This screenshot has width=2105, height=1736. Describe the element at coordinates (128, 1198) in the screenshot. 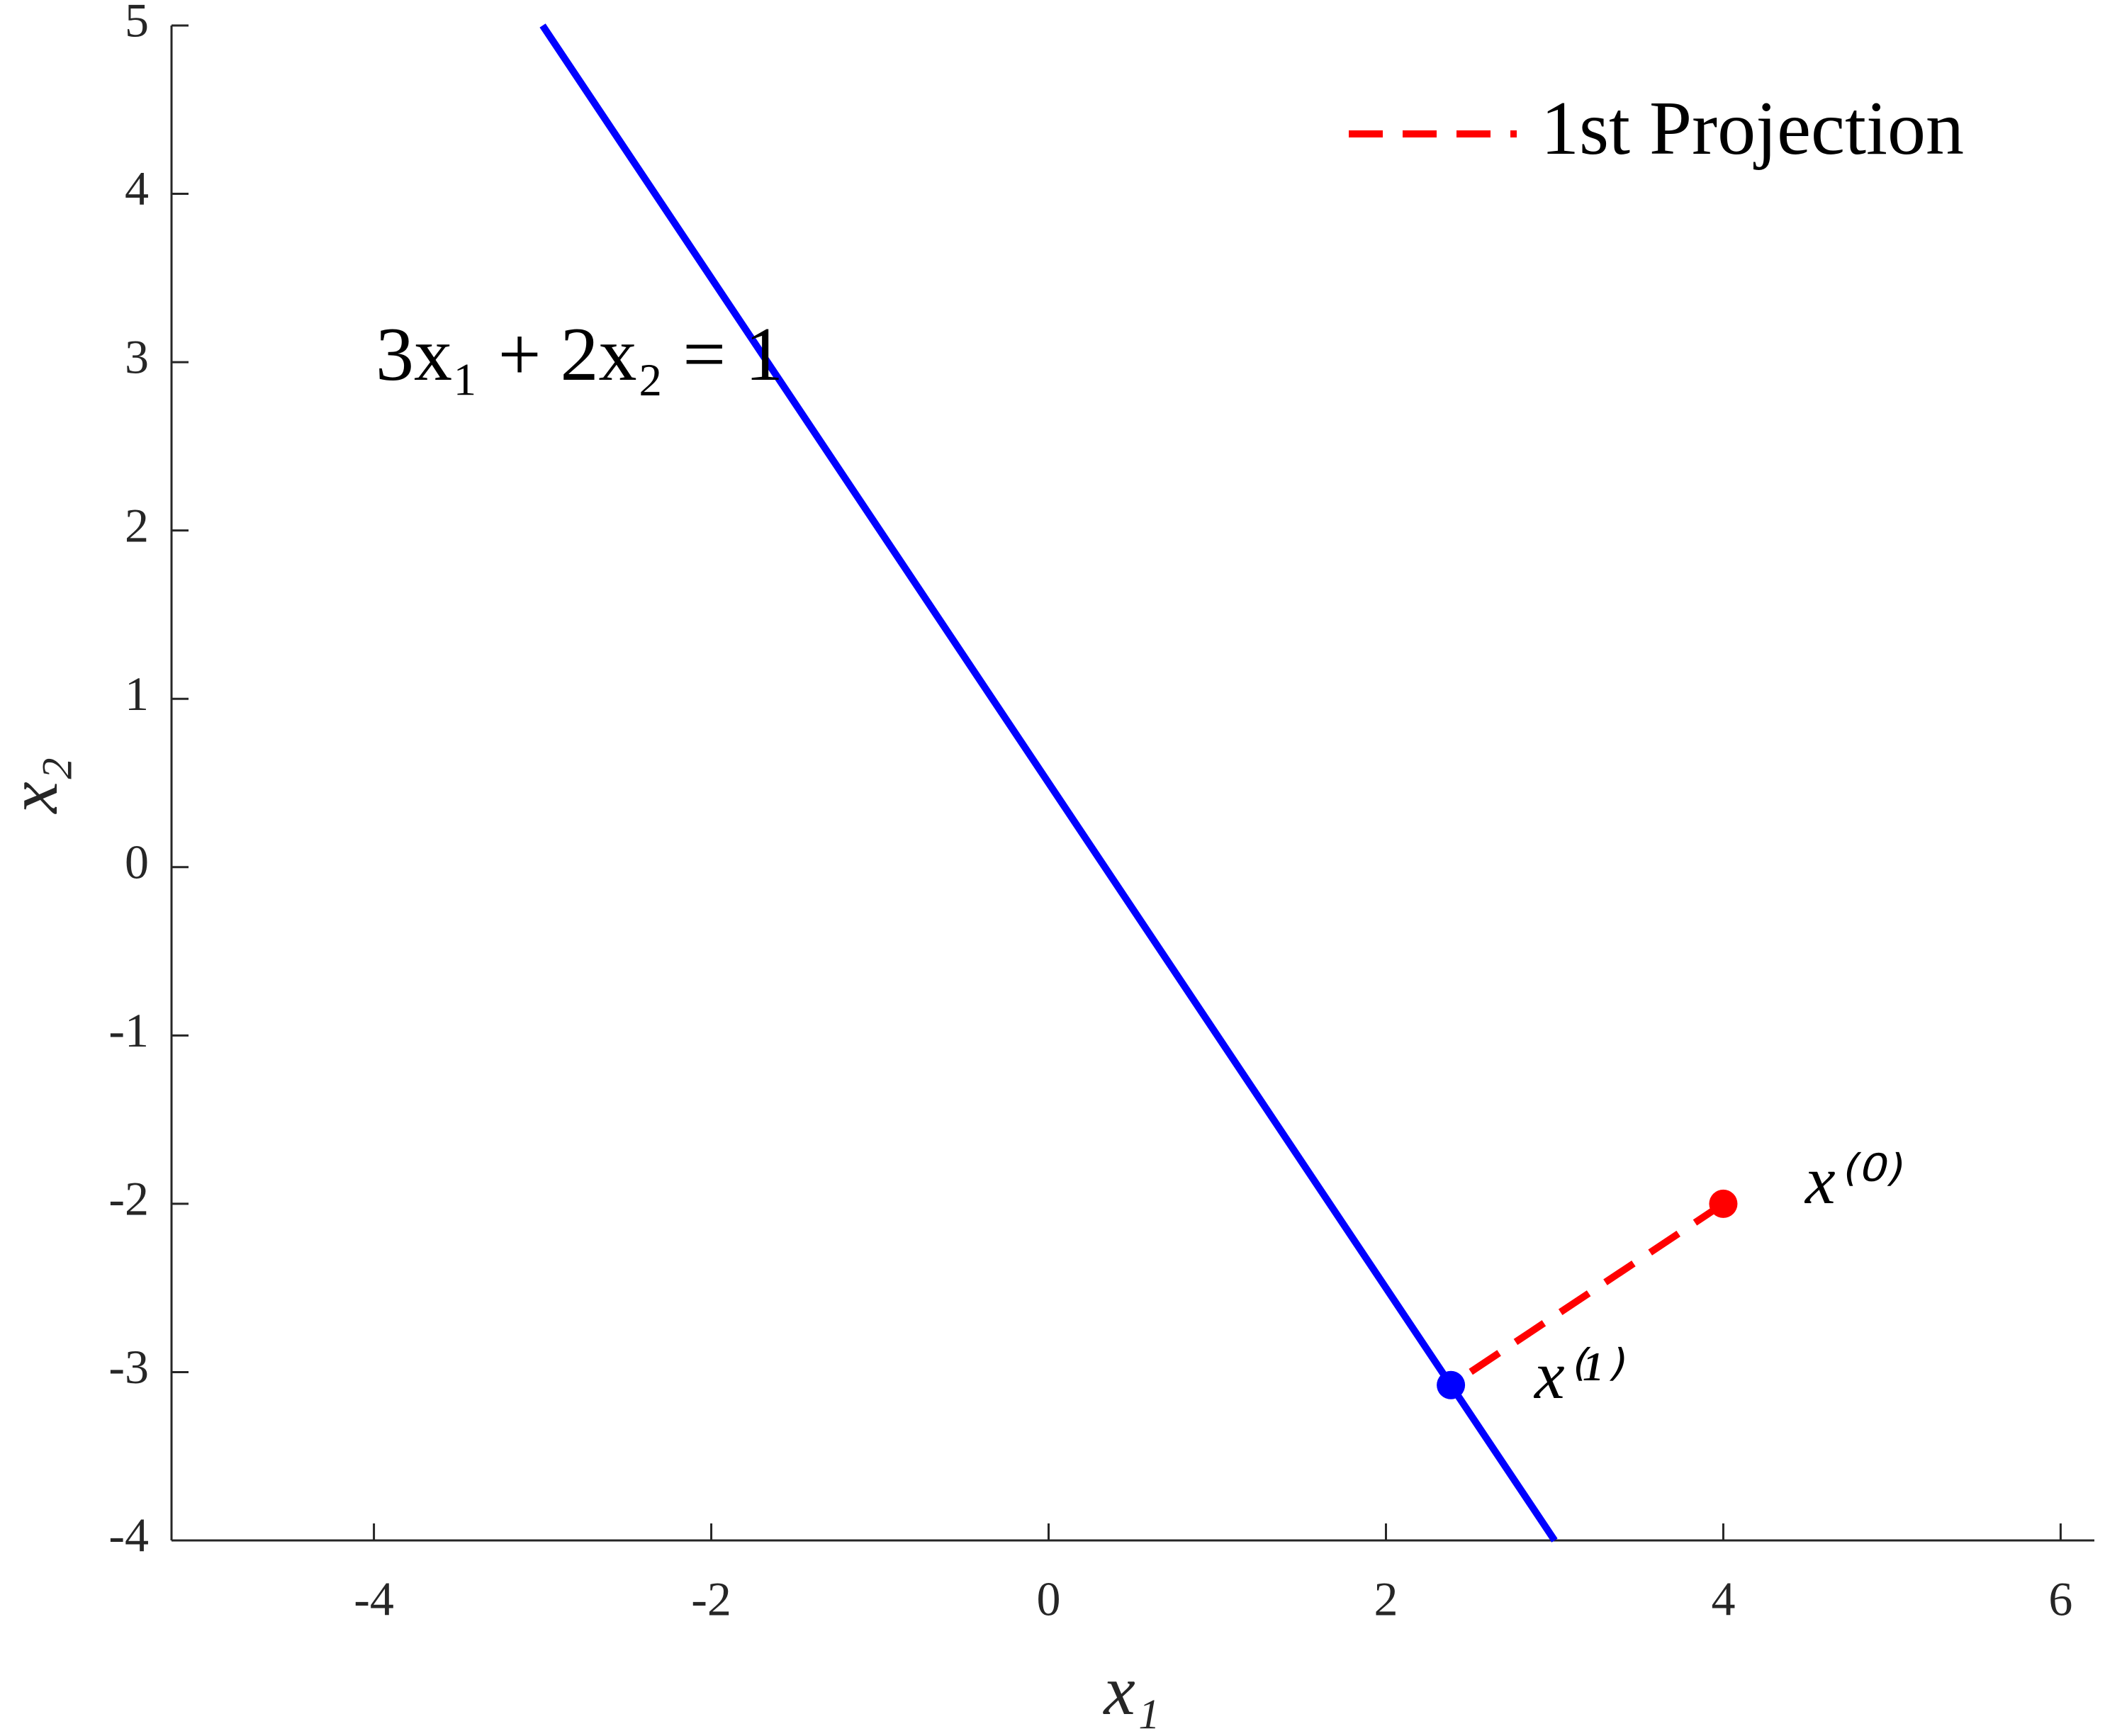

I see `y-tick-label: -2` at that location.